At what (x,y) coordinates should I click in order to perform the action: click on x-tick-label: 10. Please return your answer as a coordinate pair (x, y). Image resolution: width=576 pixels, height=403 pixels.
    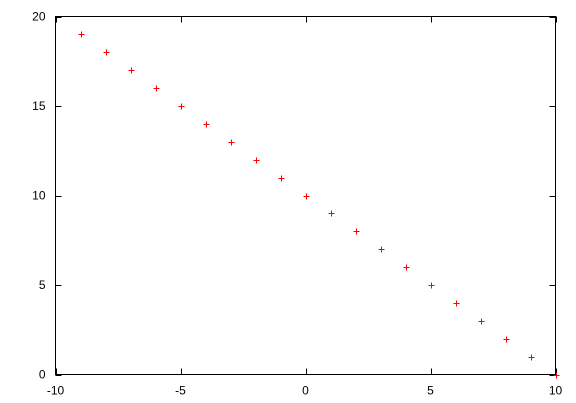
    Looking at the image, I should click on (556, 391).